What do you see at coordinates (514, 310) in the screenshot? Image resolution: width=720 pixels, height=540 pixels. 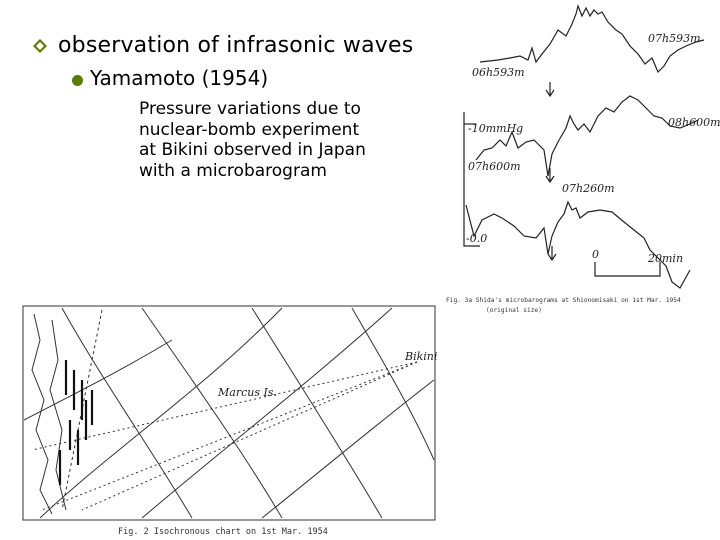 I see `figure-caption-sub: (original size)` at bounding box center [514, 310].